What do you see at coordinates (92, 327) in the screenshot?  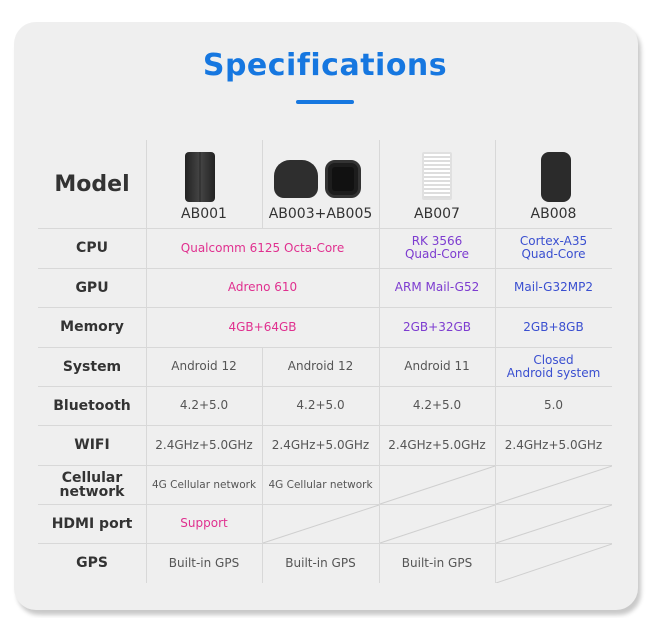 I see `row-label: Memory` at bounding box center [92, 327].